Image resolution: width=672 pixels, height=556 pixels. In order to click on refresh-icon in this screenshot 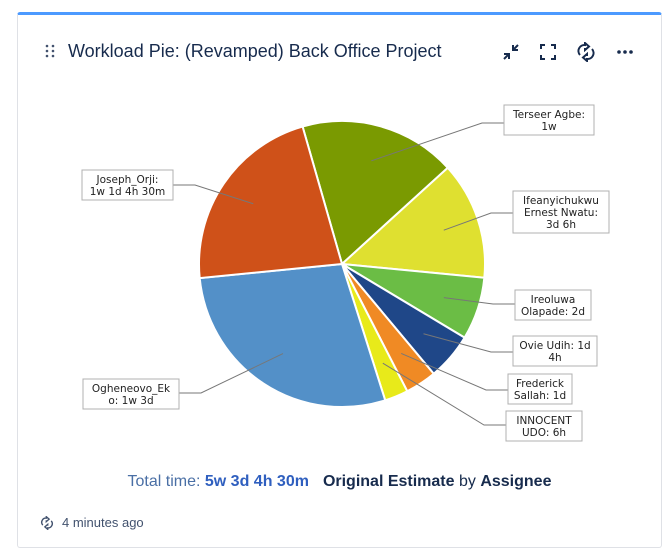, I will do `click(586, 52)`.